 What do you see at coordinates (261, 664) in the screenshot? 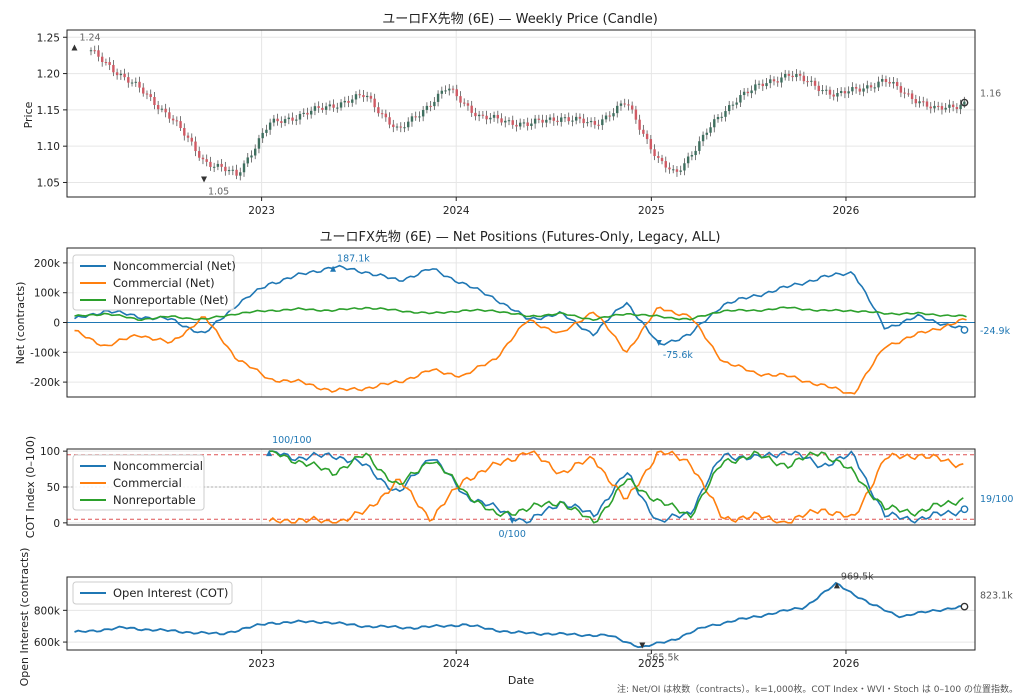
I see `x-tick-label: 2023` at bounding box center [261, 664].